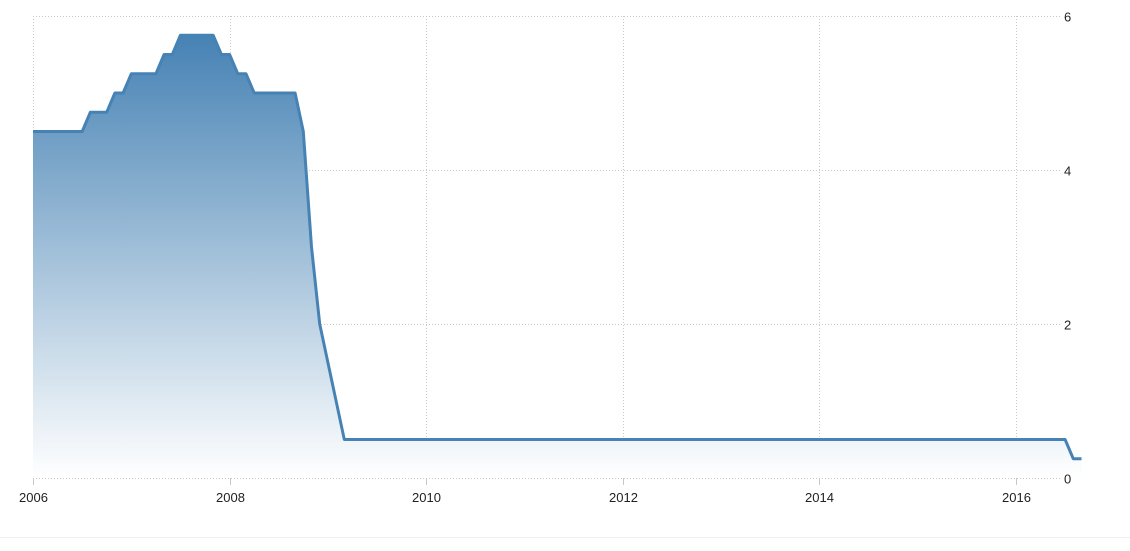  What do you see at coordinates (819, 497) in the screenshot?
I see `x-tick-label: 2014` at bounding box center [819, 497].